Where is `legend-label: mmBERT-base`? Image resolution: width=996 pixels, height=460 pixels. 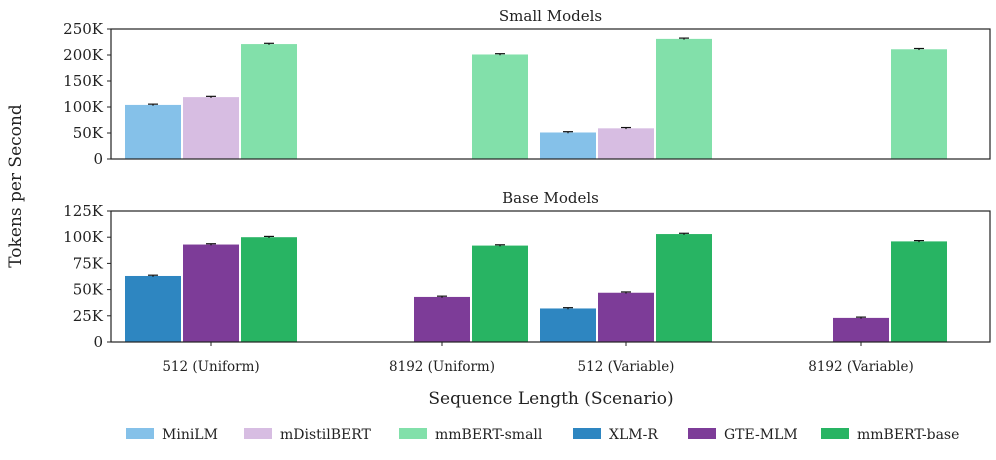 legend-label: mmBERT-base is located at coordinates (908, 435).